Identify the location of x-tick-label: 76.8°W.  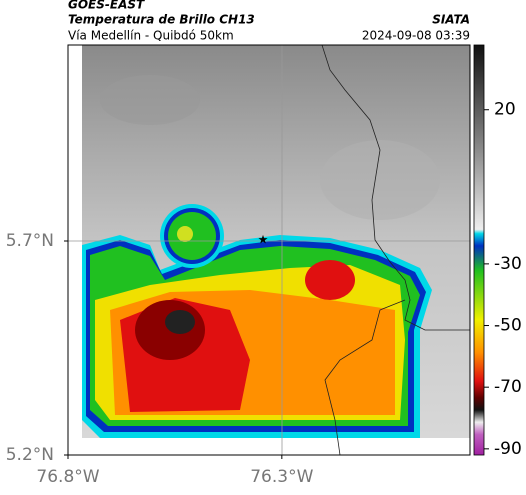
(67, 477).